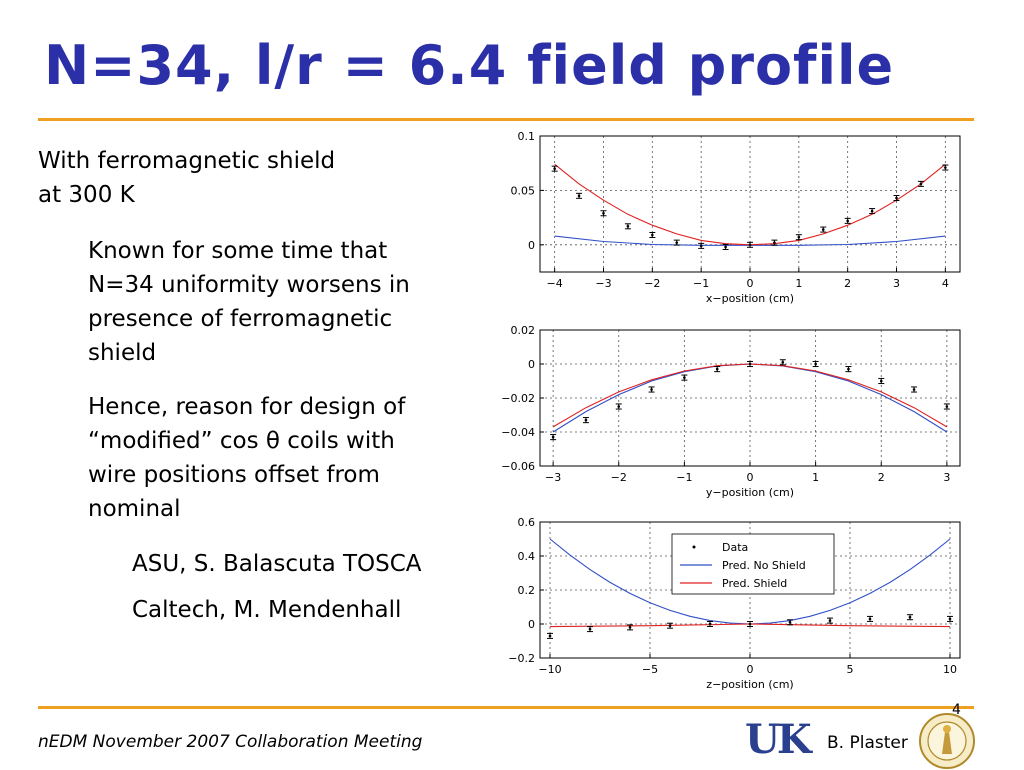 The width and height of the screenshot is (1024, 770). Describe the element at coordinates (240, 319) in the screenshot. I see `bullet-line: presence of ferromagnetic` at that location.